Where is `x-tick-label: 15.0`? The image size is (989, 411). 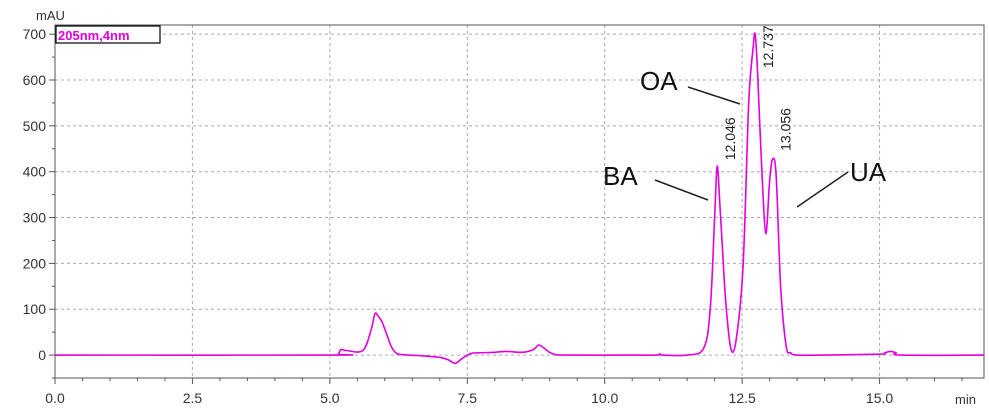
x-tick-label: 15.0 is located at coordinates (879, 398).